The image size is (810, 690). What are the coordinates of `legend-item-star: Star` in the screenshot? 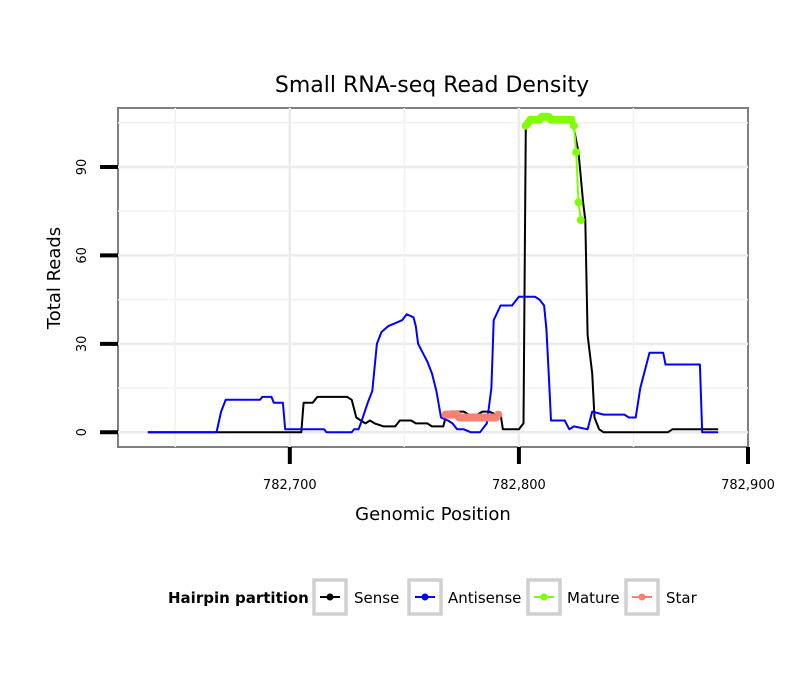 It's located at (661, 597).